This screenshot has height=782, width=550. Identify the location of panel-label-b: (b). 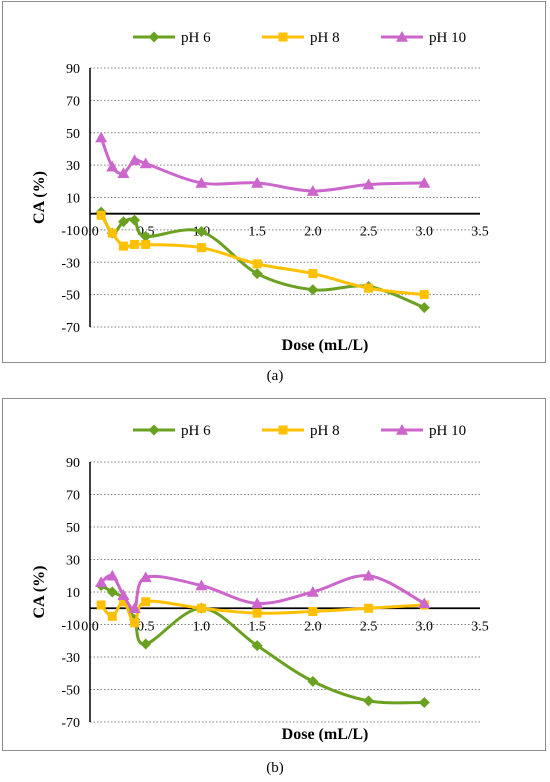
(275, 768).